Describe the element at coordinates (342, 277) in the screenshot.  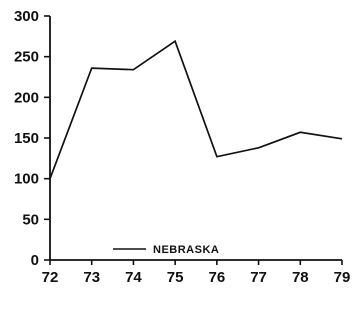
I see `x-tick-label: 79` at that location.